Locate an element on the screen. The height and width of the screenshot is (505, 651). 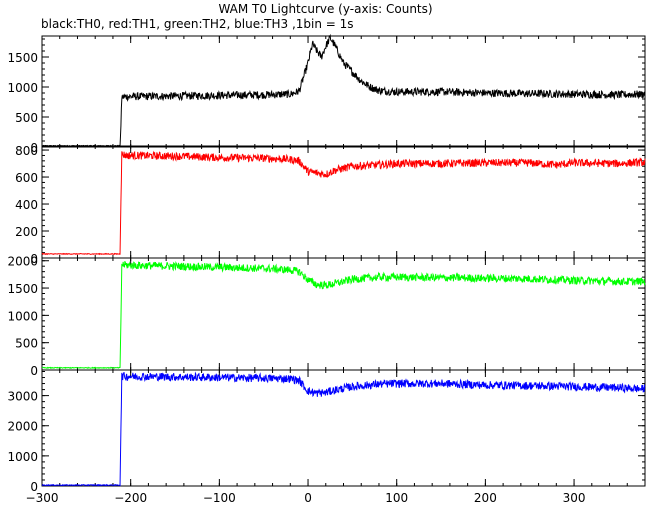
x-tick-label: 200 is located at coordinates (485, 498).